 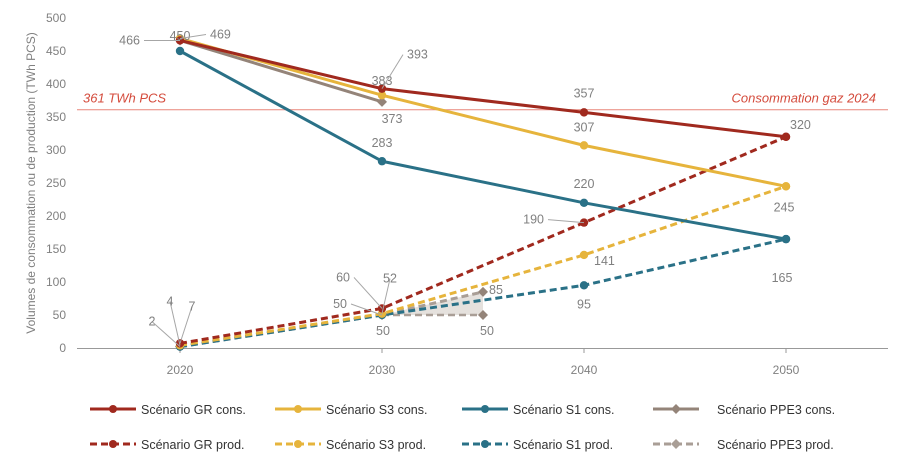 I want to click on legend-item-s3-prod: Scénario S3 prod., so click(x=350, y=445).